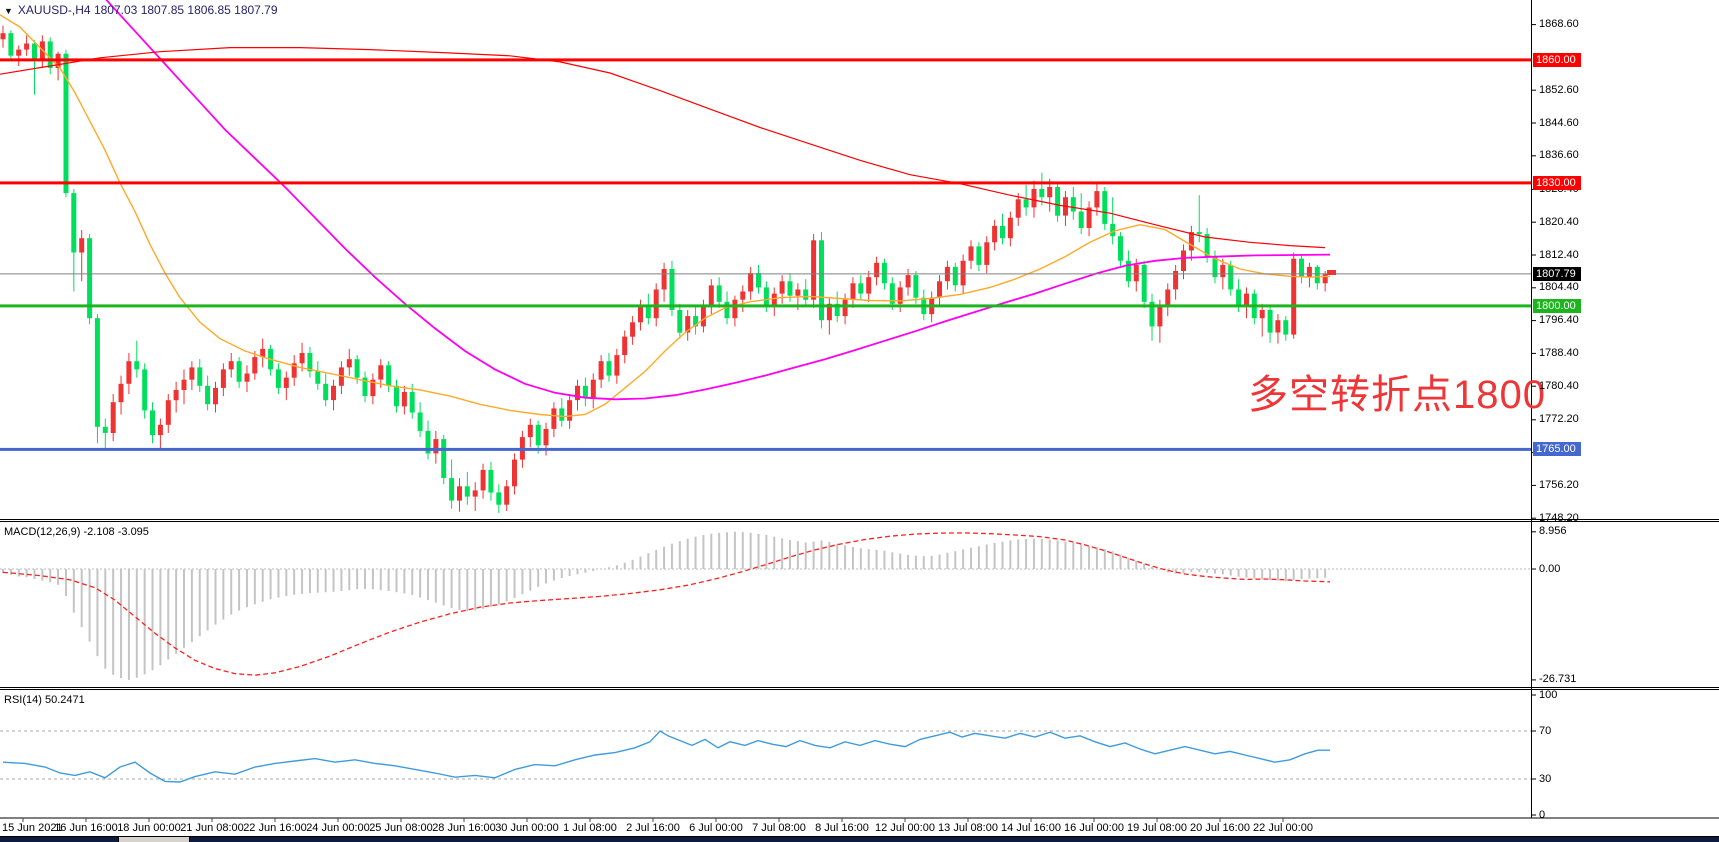  Describe the element at coordinates (590, 828) in the screenshot. I see `time-tick-label: 1 Jul 08:00` at that location.